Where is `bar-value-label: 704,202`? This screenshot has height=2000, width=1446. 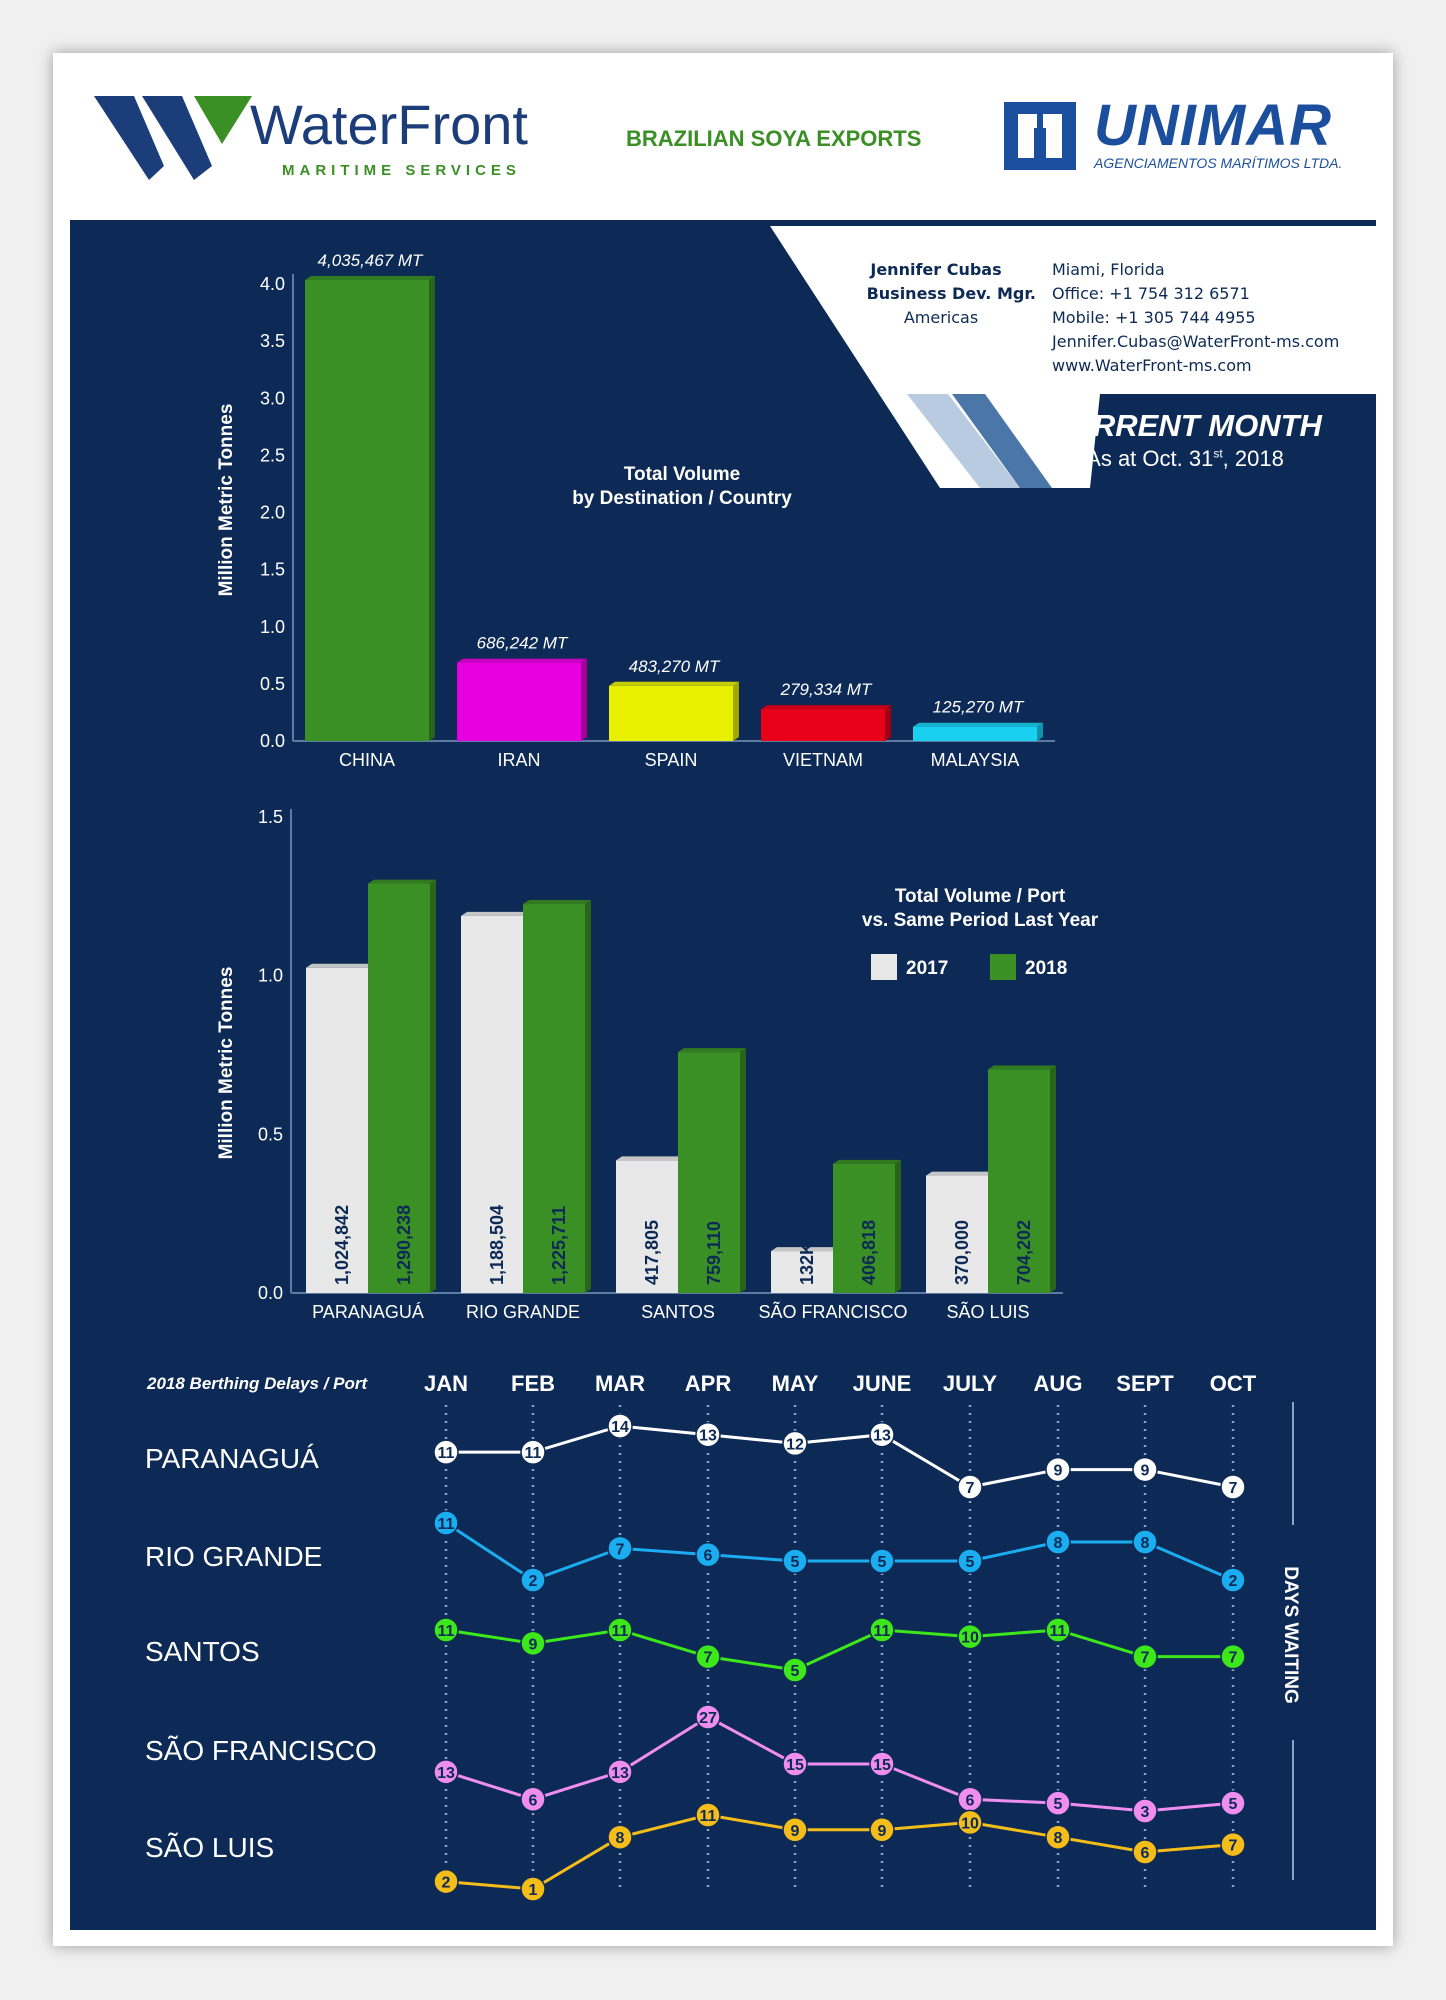
bar-value-label: 704,202 is located at coordinates (1024, 1252).